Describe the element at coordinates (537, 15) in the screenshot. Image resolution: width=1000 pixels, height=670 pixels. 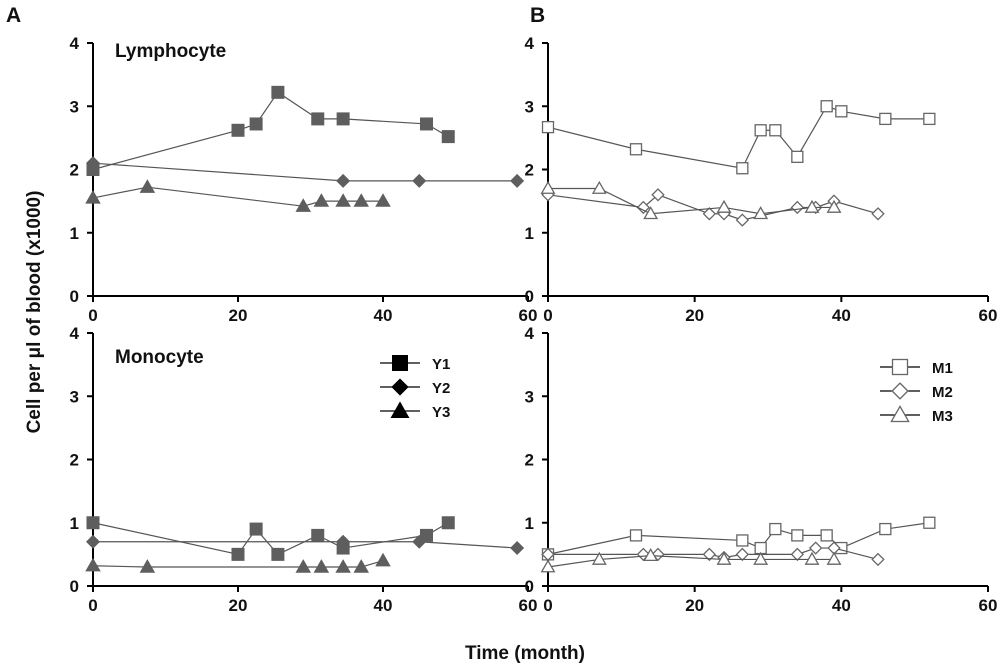
I see `panel-letter-b: B` at that location.